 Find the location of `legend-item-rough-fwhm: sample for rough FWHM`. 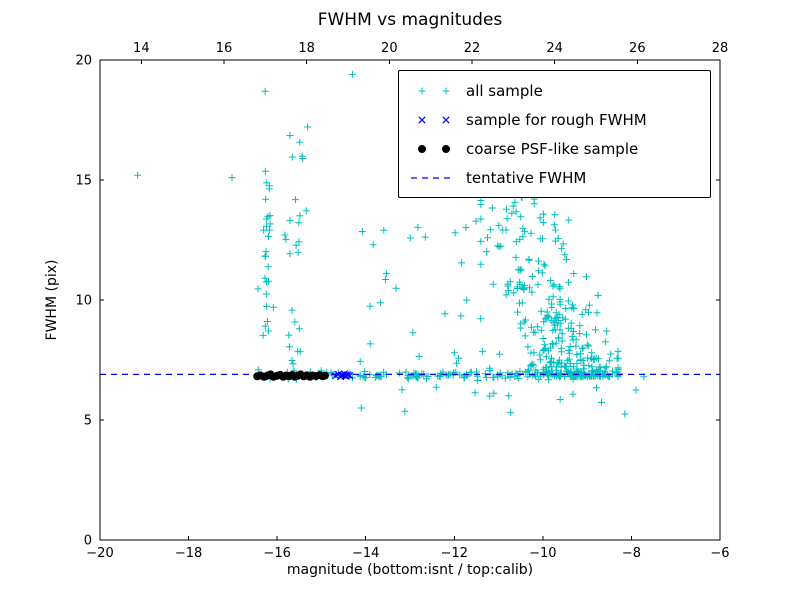

legend-item-rough-fwhm: sample for rough FWHM is located at coordinates (558, 119).